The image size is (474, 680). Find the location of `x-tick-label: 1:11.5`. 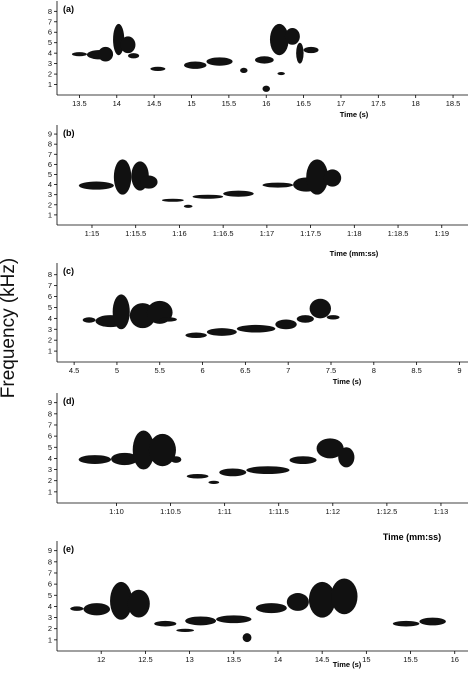

x-tick-label: 1:11.5 is located at coordinates (279, 511).